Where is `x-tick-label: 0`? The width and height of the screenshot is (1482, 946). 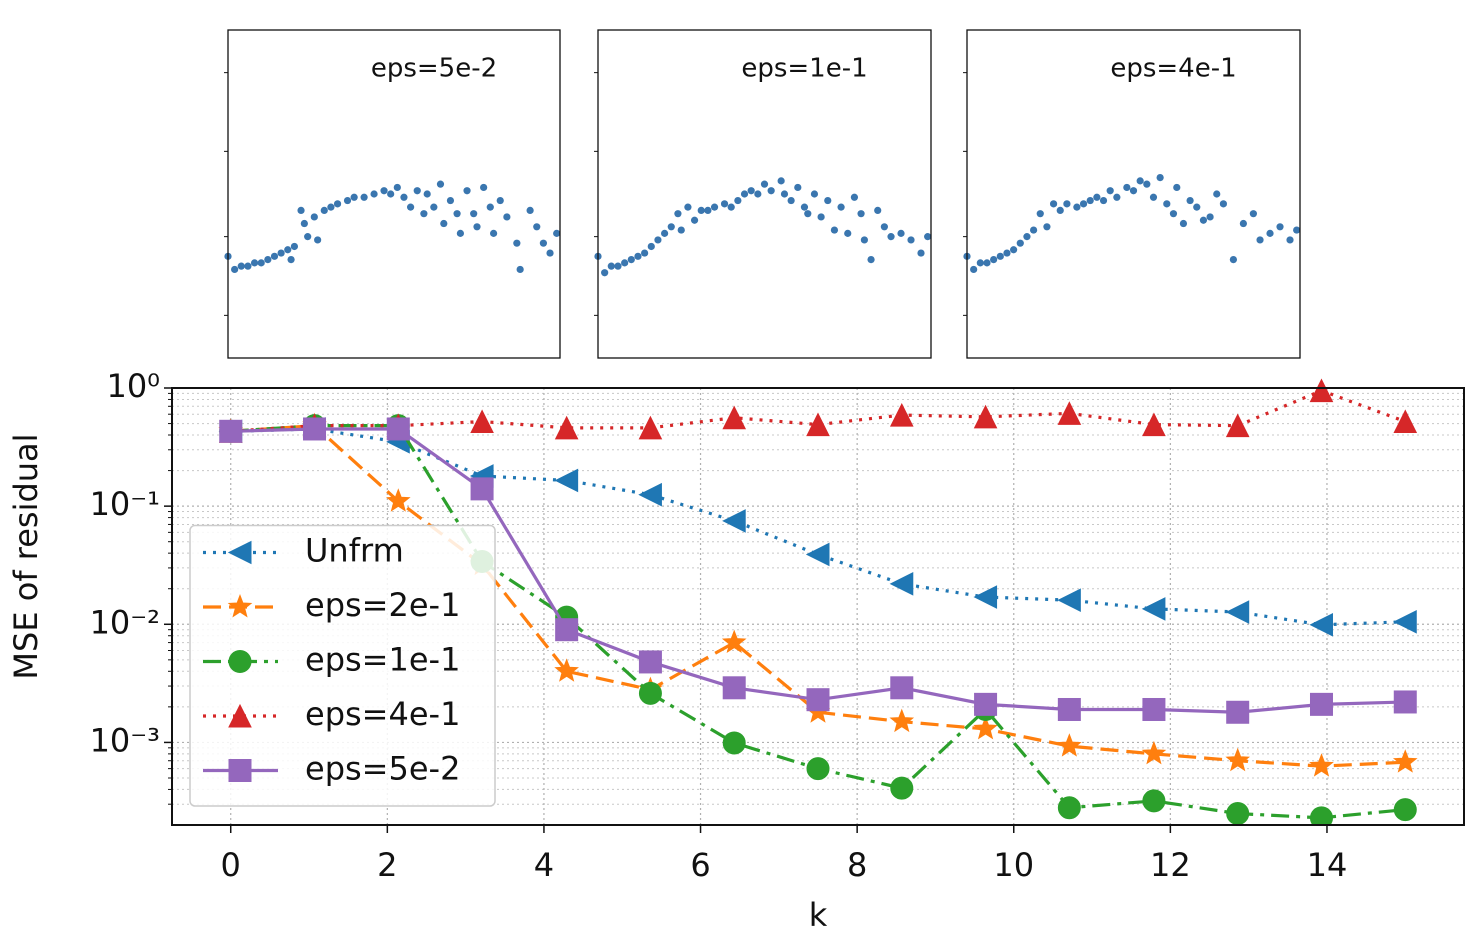
x-tick-label: 0 is located at coordinates (231, 865).